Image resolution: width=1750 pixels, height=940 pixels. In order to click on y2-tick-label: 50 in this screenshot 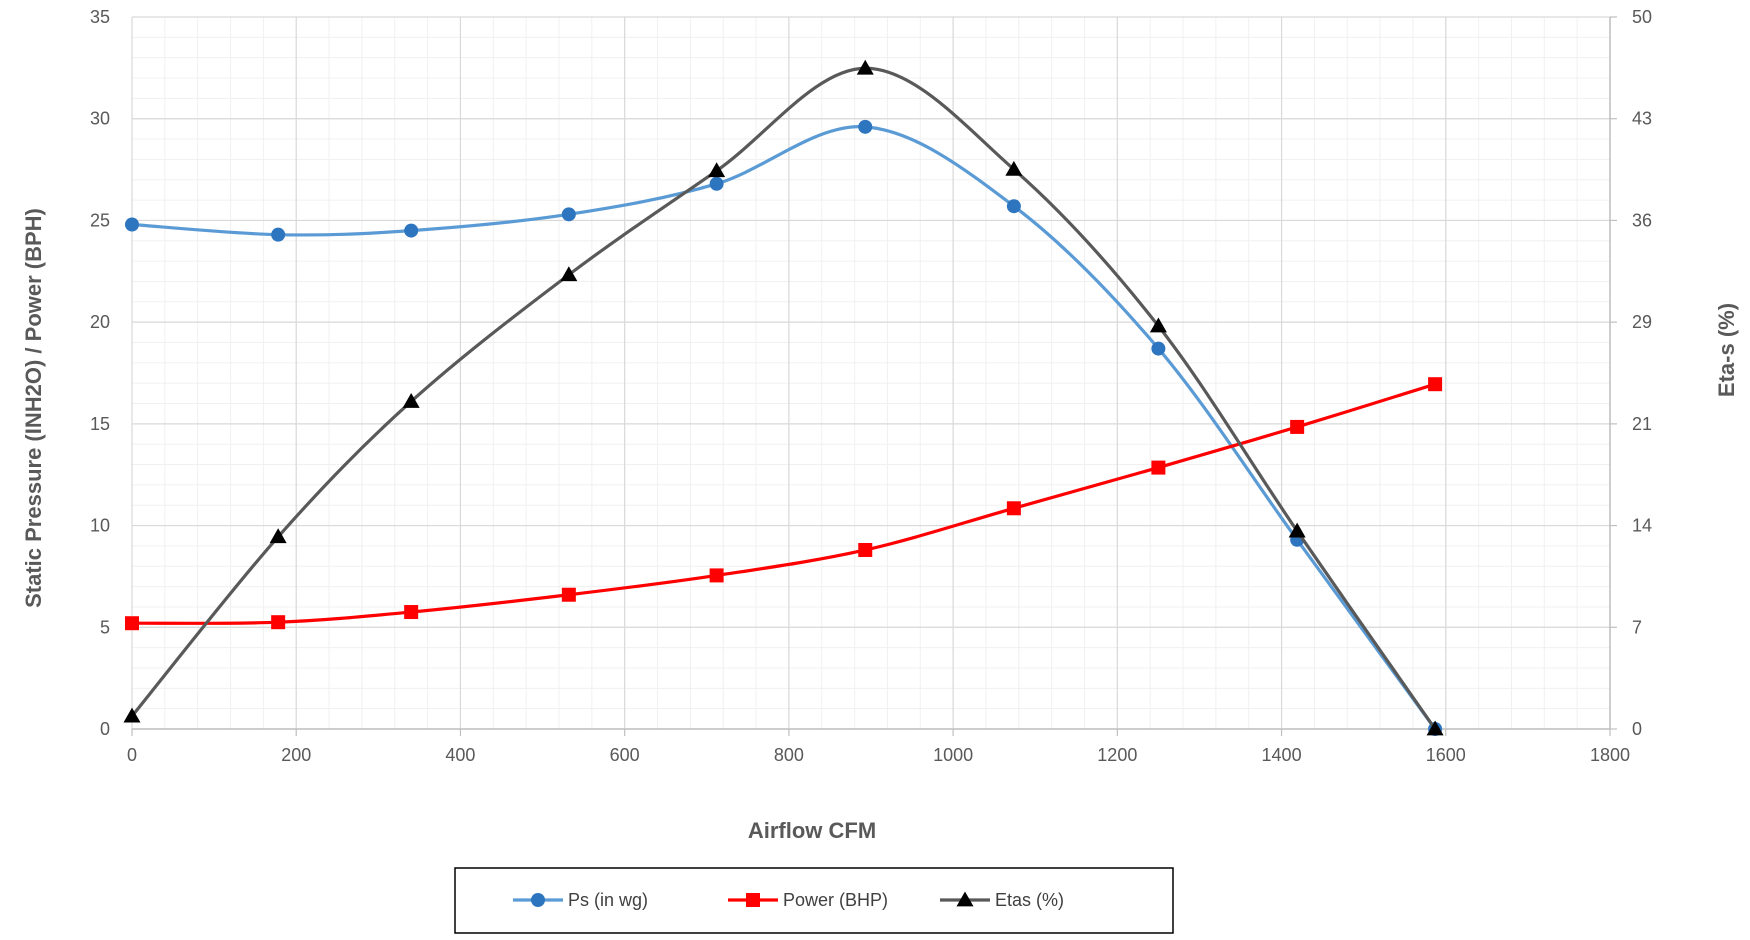, I will do `click(1642, 17)`.